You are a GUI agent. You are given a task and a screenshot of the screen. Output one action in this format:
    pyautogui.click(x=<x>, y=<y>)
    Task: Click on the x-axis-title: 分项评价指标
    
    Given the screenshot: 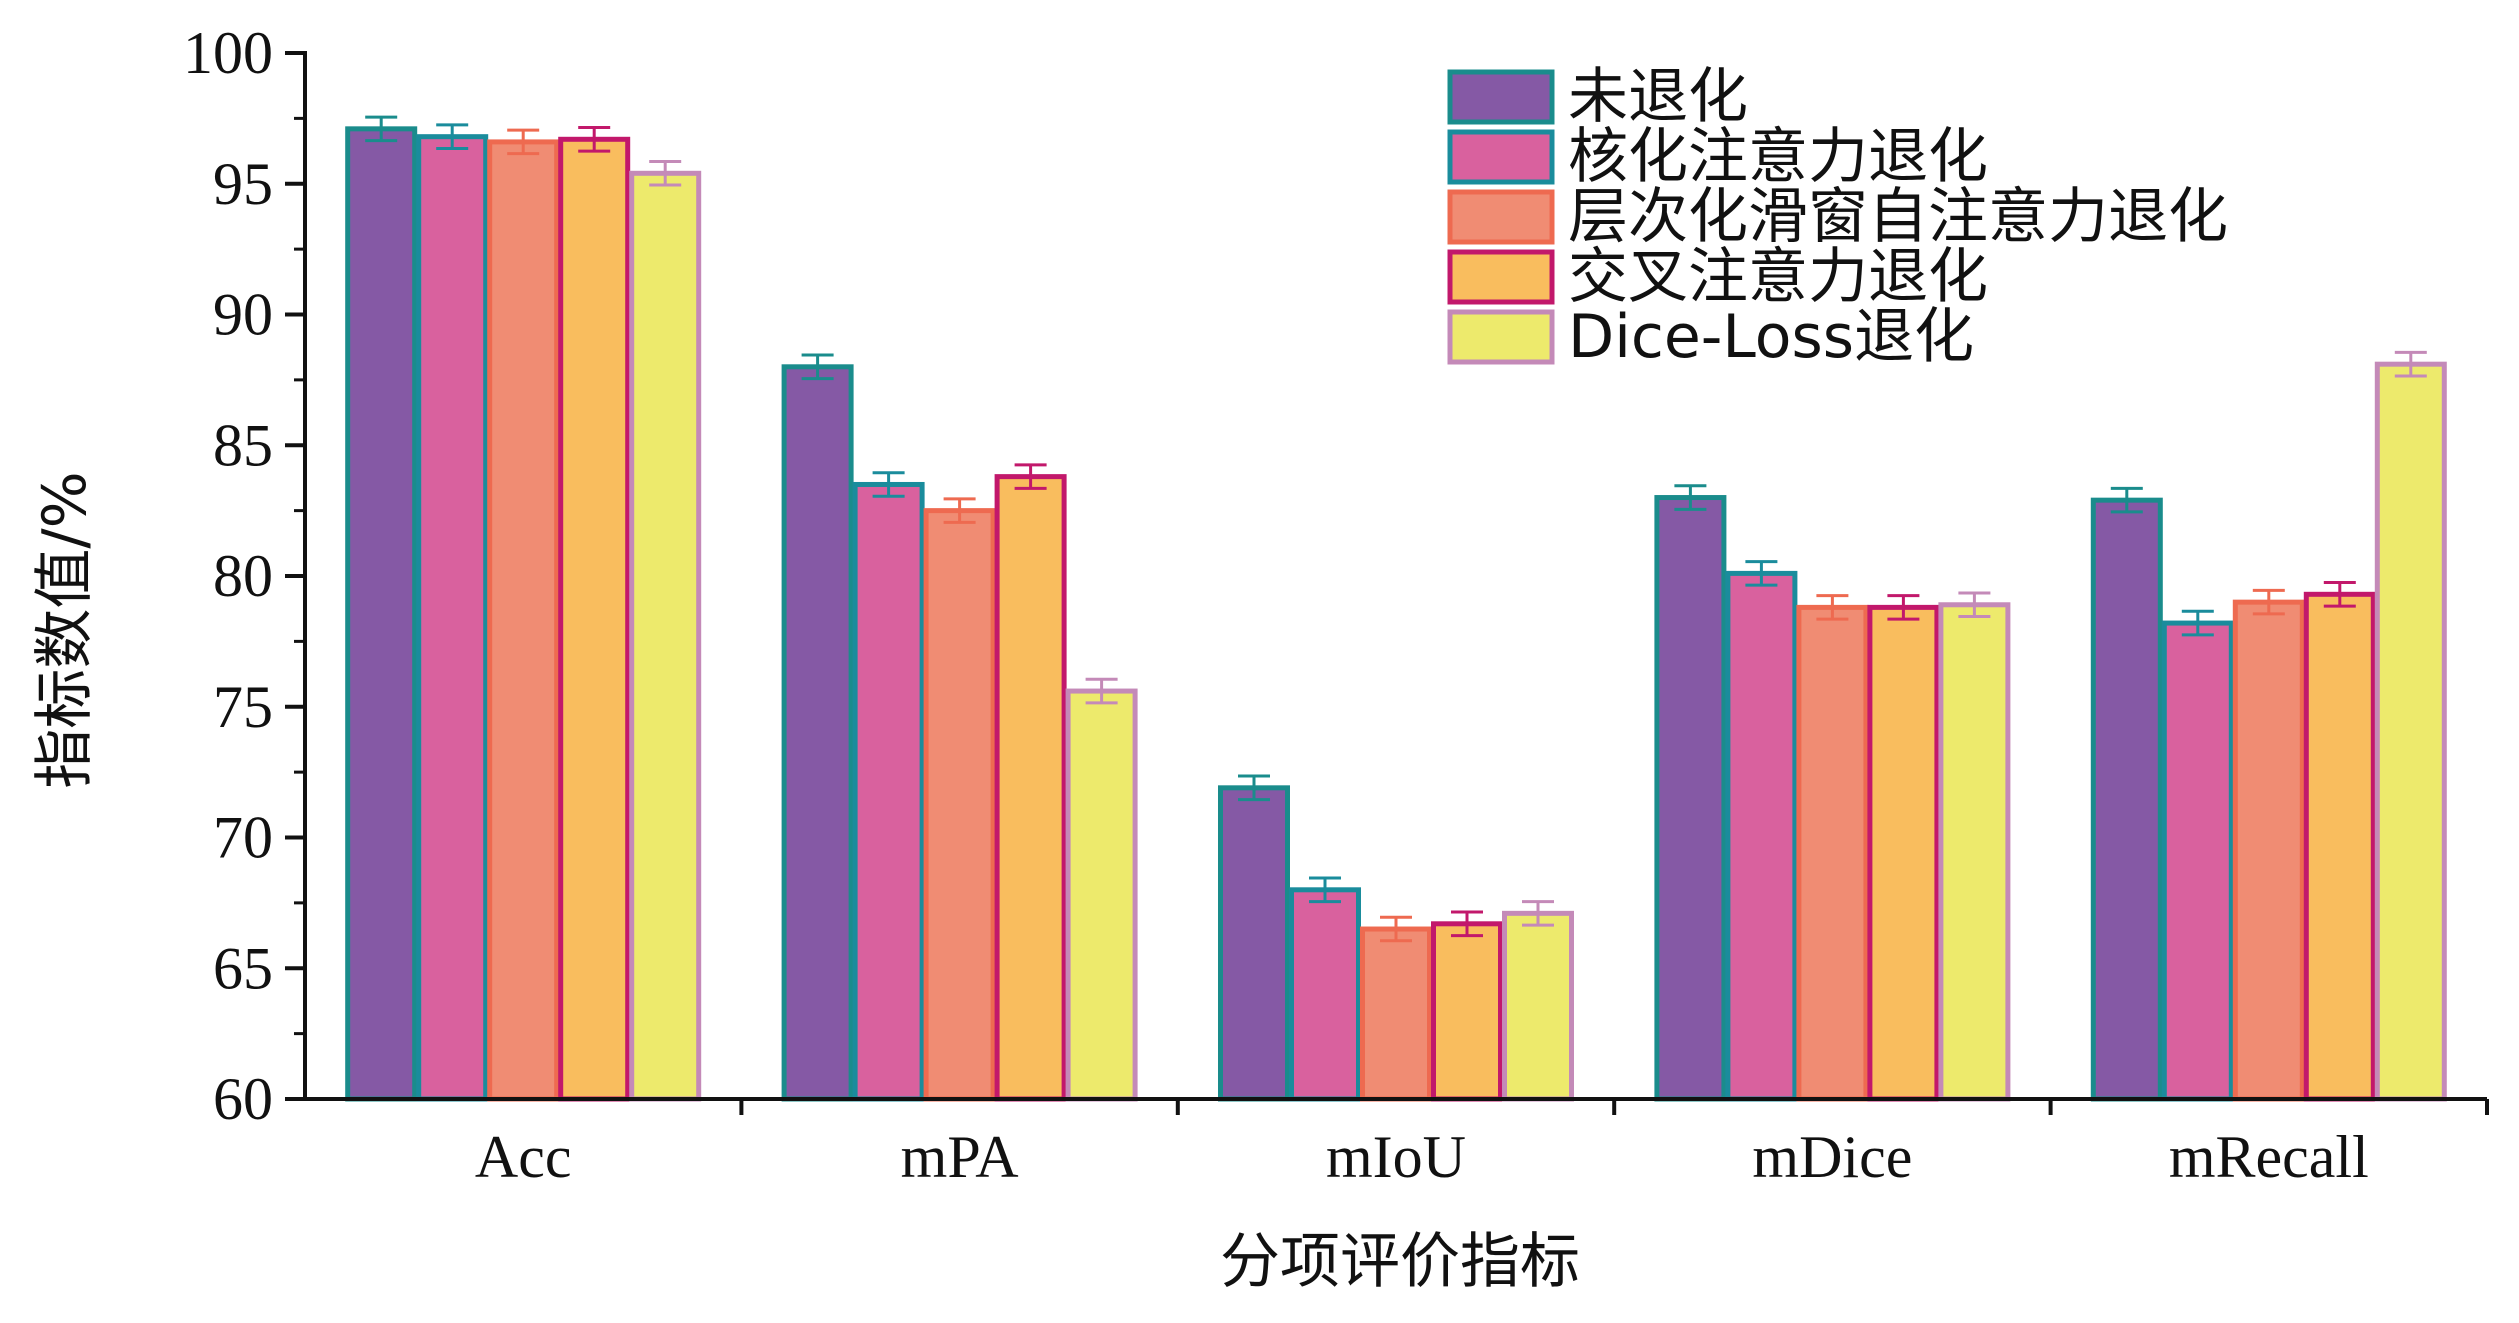 What is the action you would take?
    pyautogui.click(x=1400, y=1262)
    